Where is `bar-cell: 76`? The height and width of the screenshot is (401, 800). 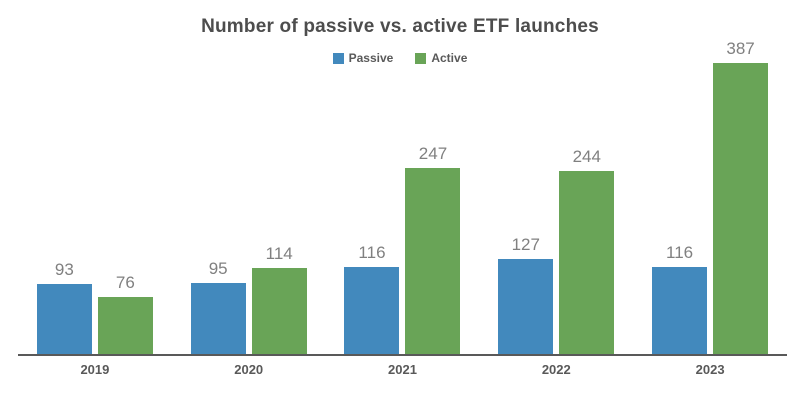
bar-cell: 76 is located at coordinates (125, 313).